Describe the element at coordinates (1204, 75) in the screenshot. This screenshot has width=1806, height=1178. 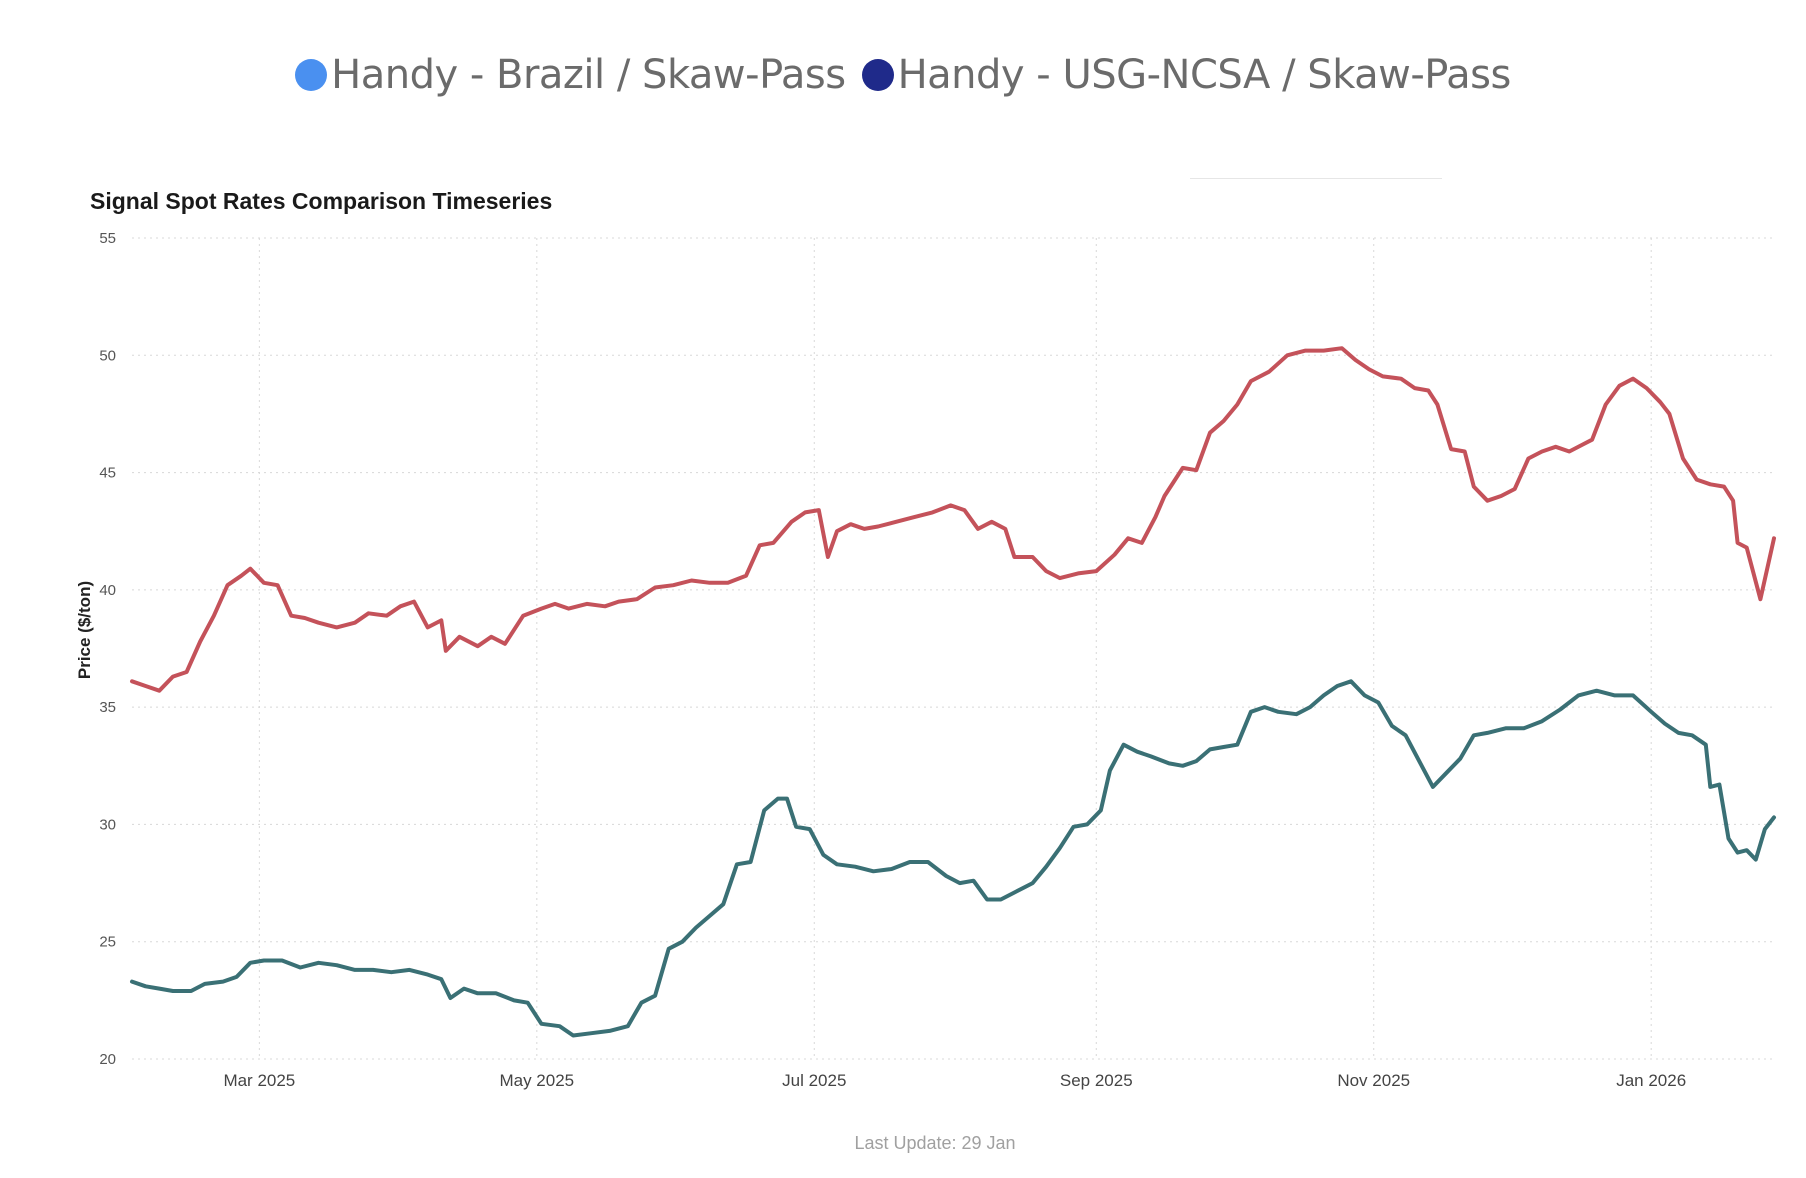
I see `legend-label-usg-ncsa: Handy - USG-NCSA / Skaw-Pass` at that location.